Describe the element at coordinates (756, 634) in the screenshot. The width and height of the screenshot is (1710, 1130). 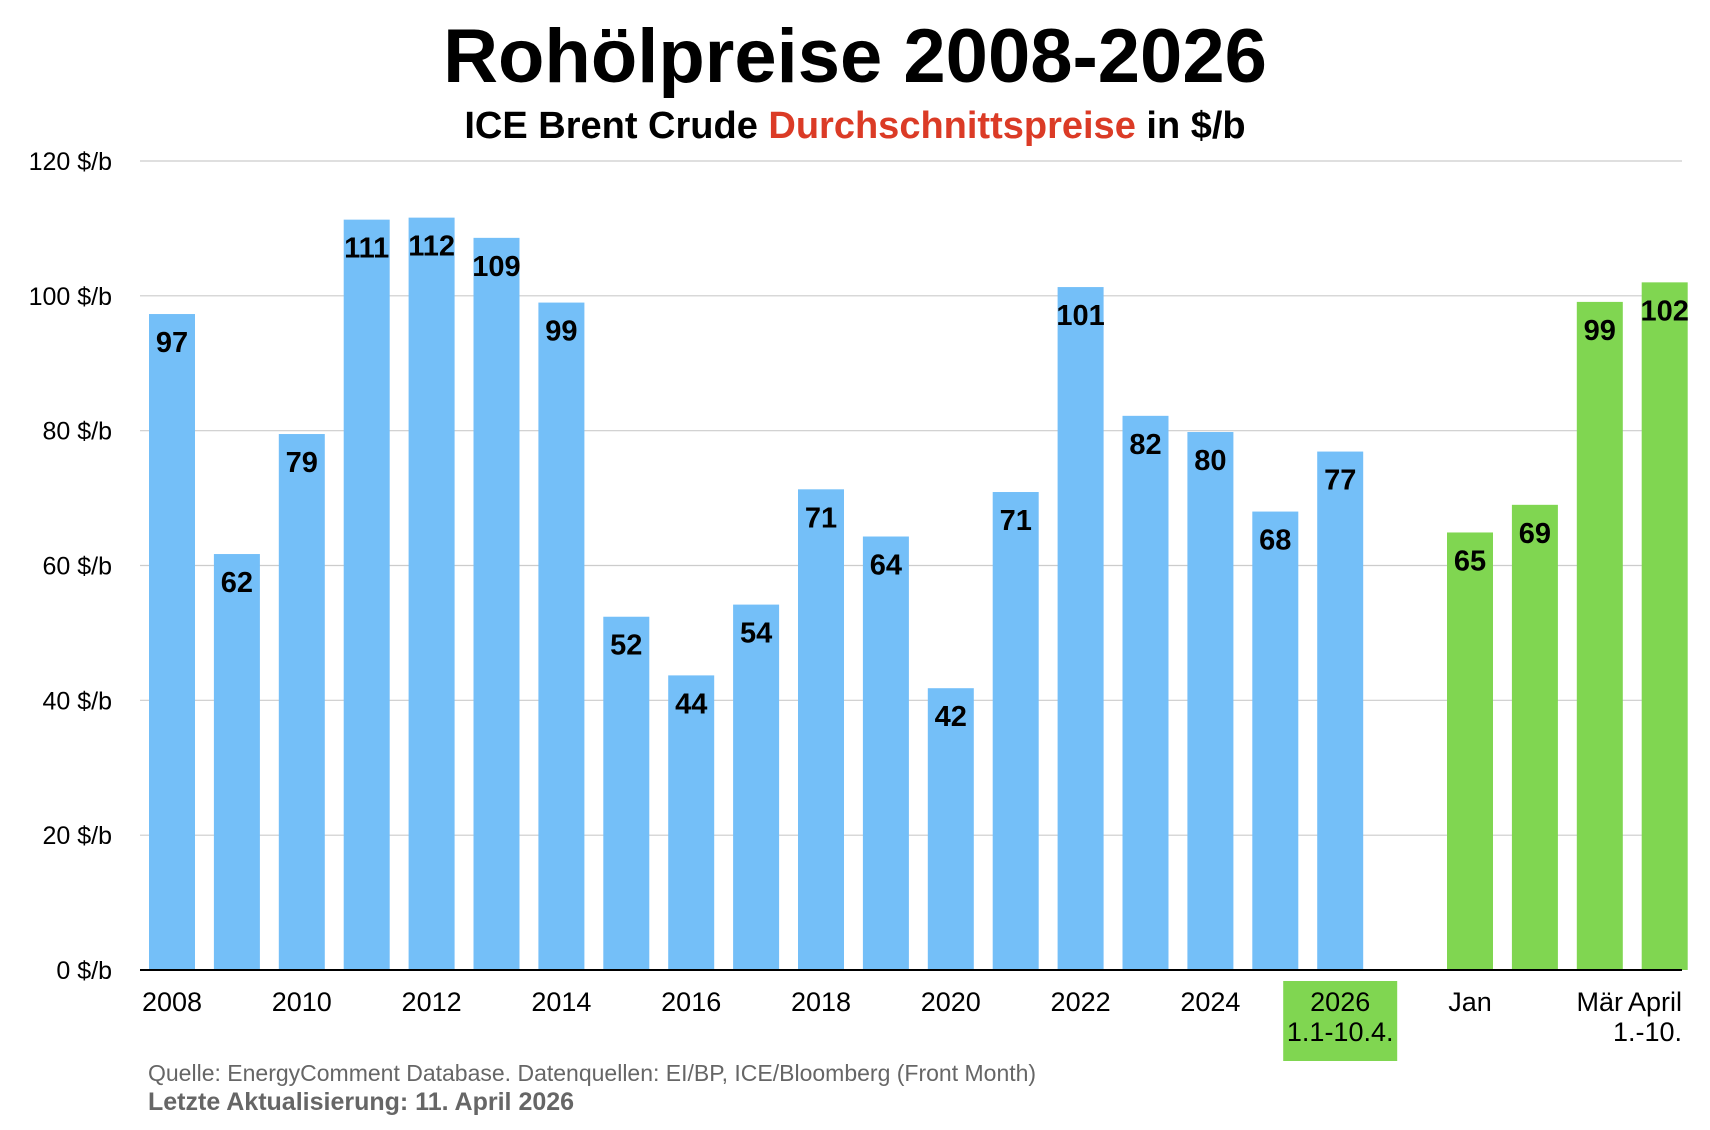
I see `value-label: 54` at that location.